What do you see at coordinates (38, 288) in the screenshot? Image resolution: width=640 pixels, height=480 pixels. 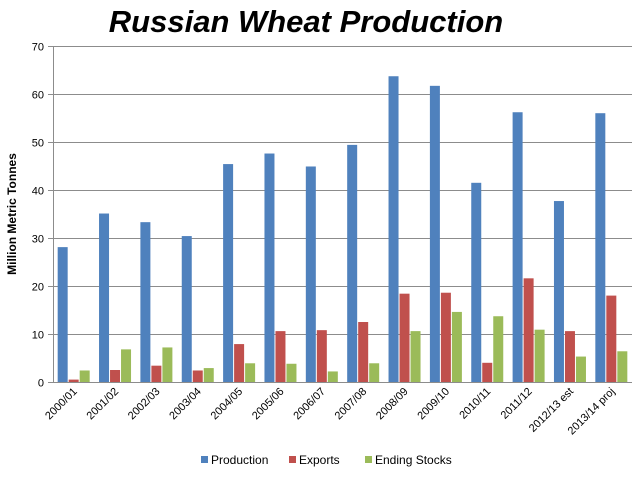 I see `y-tick-label: 20` at bounding box center [38, 288].